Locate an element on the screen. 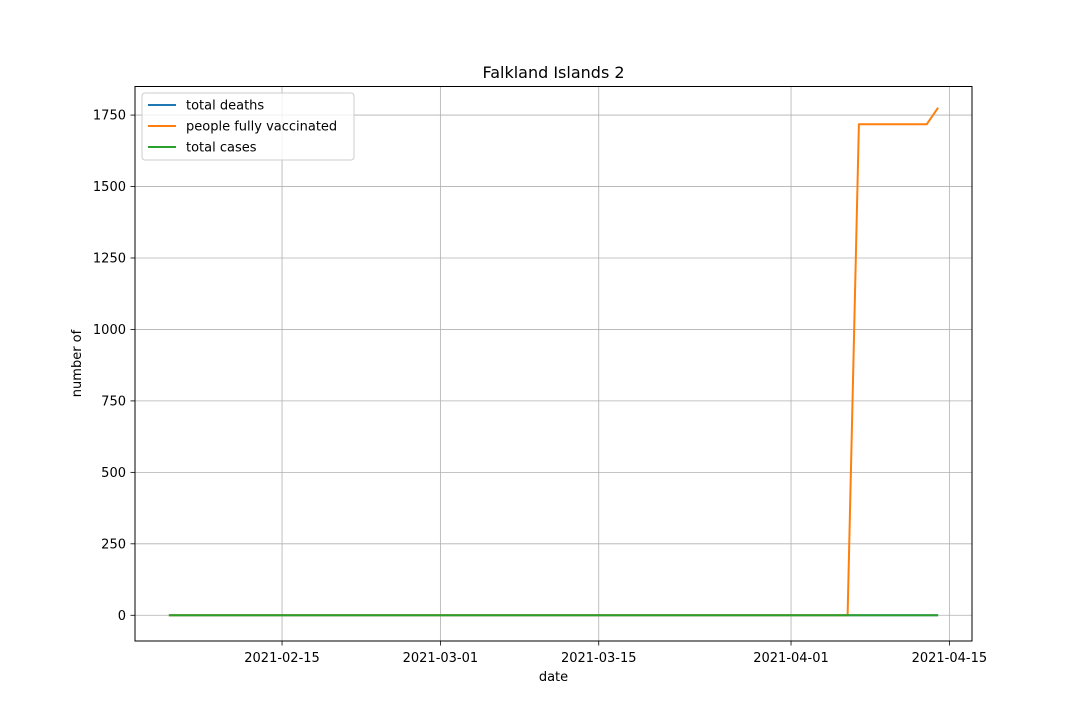 This screenshot has height=720, width=1080. y-tick-label: 0 is located at coordinates (122, 616).